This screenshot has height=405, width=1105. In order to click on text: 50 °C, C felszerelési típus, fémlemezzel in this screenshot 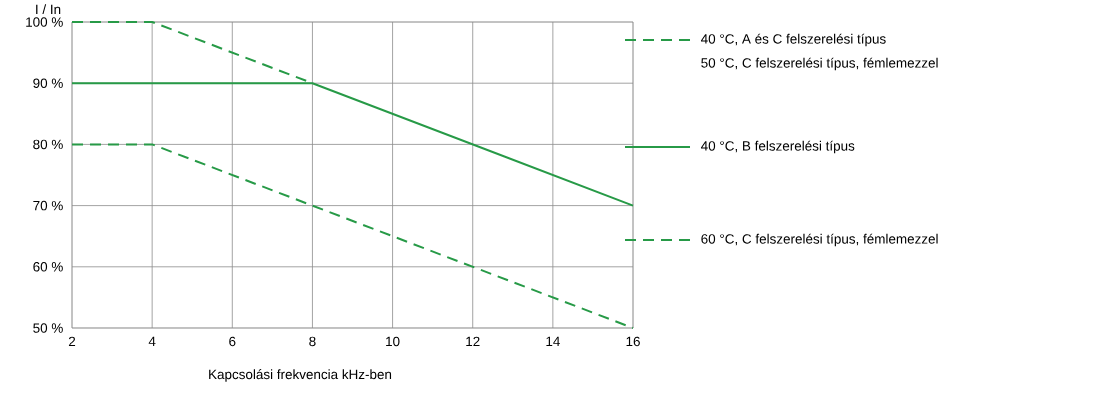, I will do `click(819, 64)`.